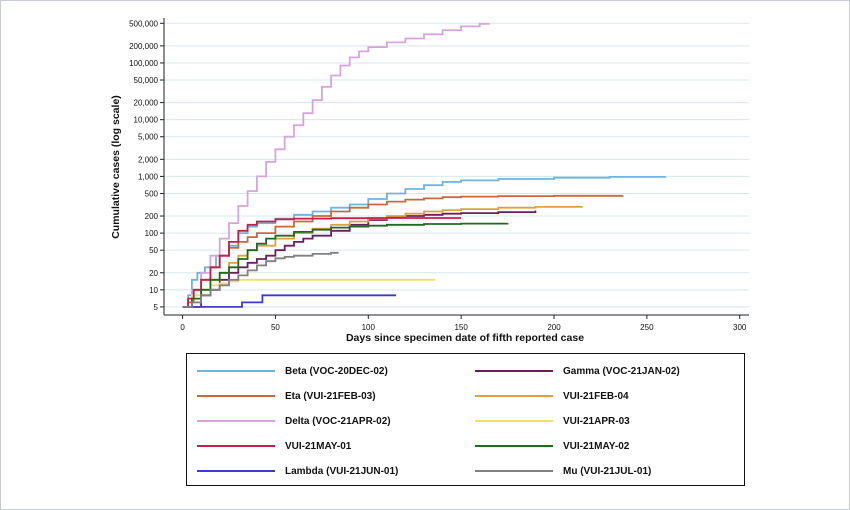 This screenshot has width=850, height=510. I want to click on legend-item: Gamma (VOC-21JAN-02), so click(577, 371).